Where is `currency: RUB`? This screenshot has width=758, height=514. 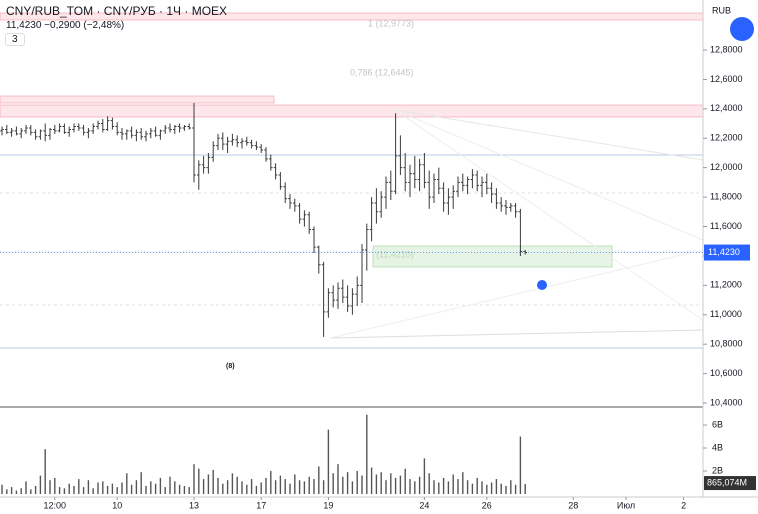 currency: RUB is located at coordinates (721, 10).